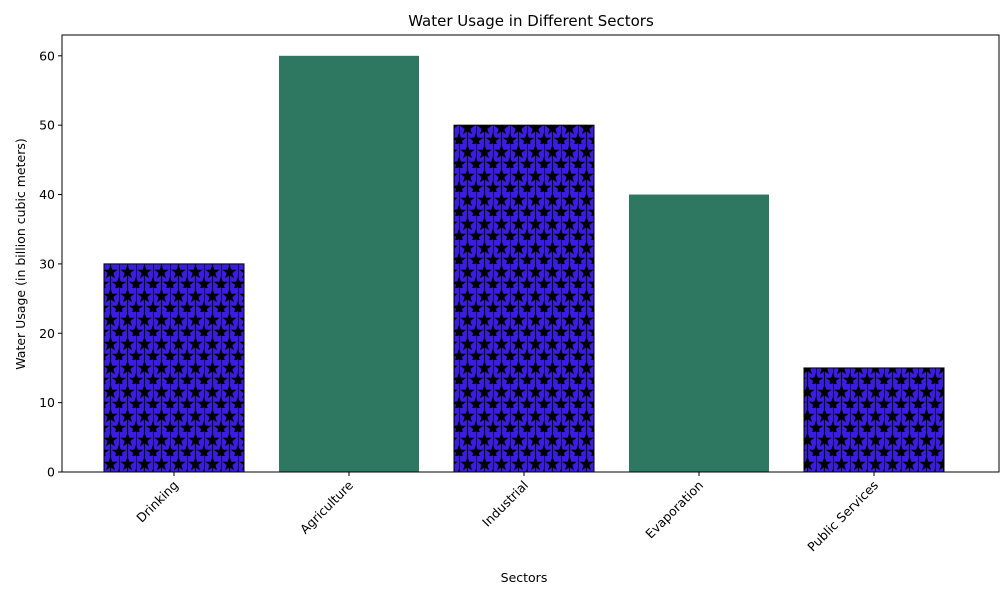 The image size is (1000, 600). Describe the element at coordinates (47, 55) in the screenshot. I see `y-tick-label: 60` at that location.